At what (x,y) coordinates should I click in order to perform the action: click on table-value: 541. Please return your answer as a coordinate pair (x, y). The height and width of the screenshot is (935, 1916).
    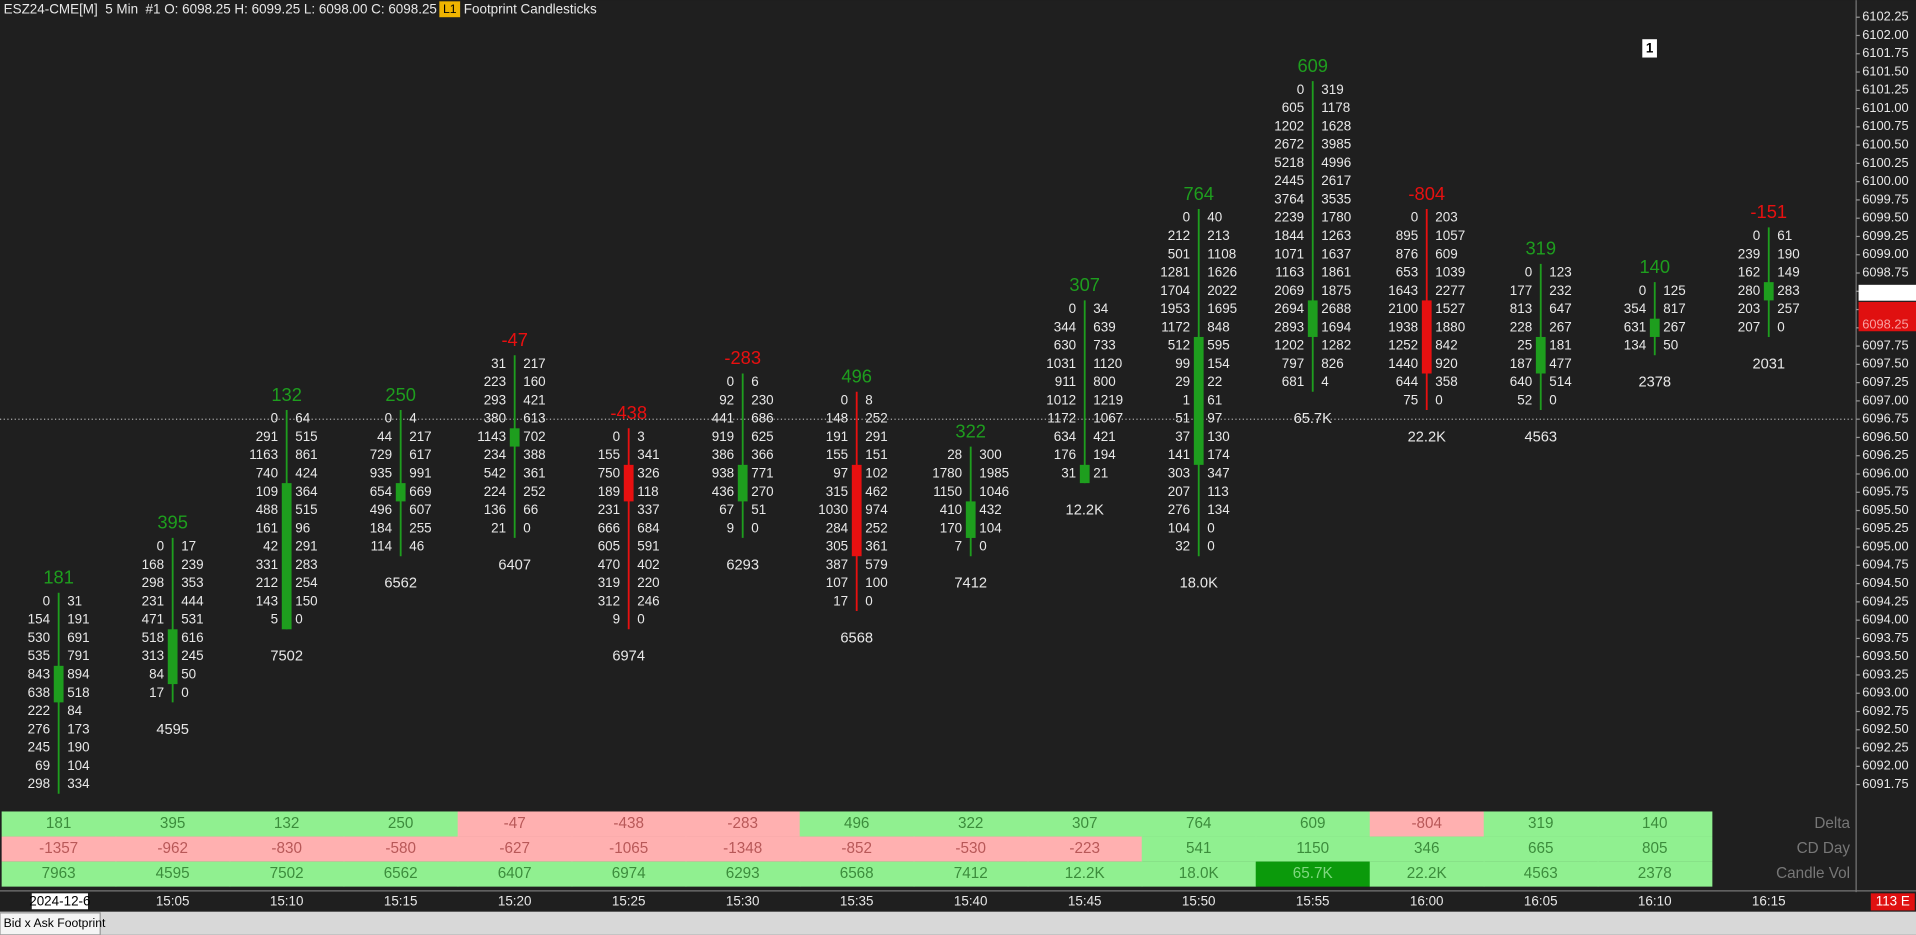
    Looking at the image, I should click on (1198, 848).